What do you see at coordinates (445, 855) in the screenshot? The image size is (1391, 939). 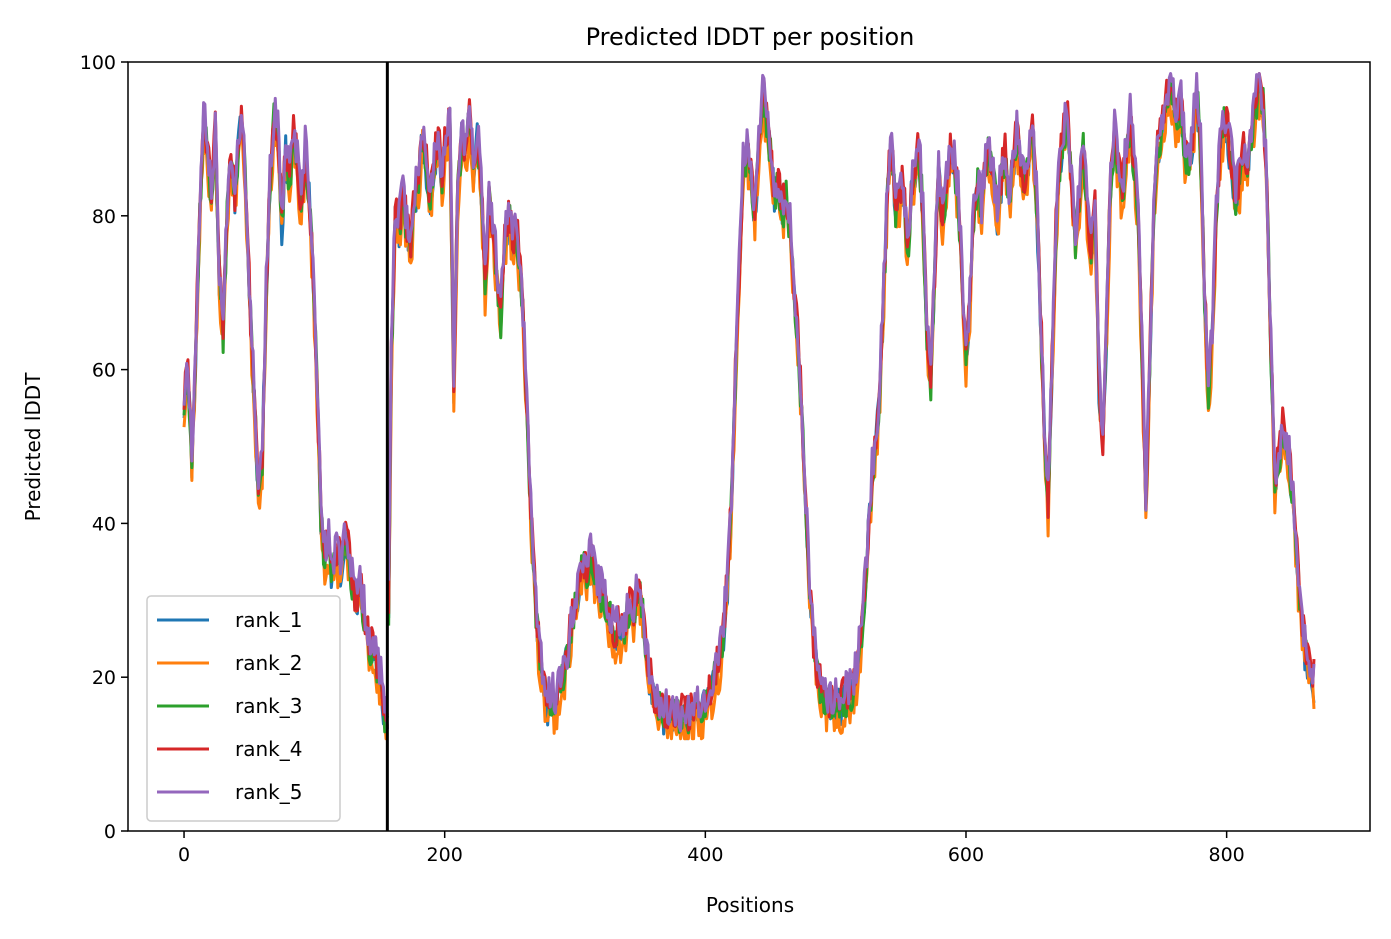 I see `x-tick-label: 200` at bounding box center [445, 855].